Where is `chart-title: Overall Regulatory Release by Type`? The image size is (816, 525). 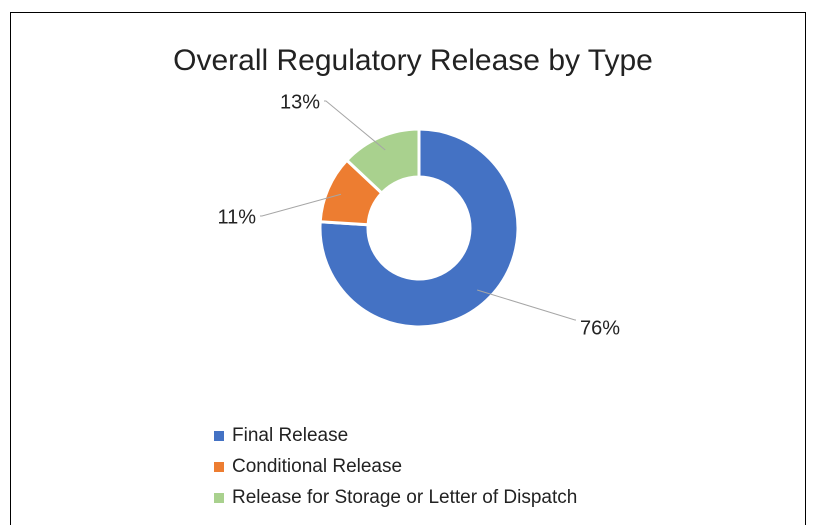 chart-title: Overall Regulatory Release by Type is located at coordinates (413, 60).